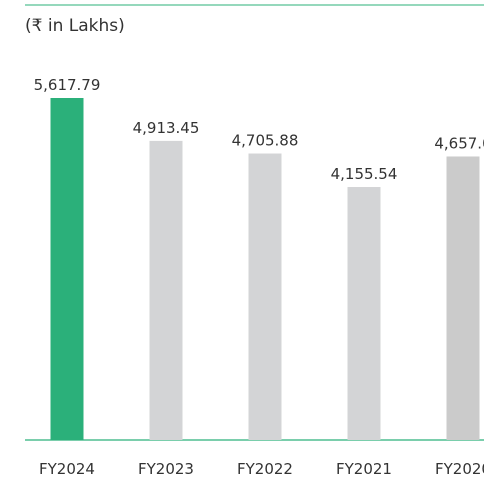 This screenshot has height=477, width=484. I want to click on value-label: 4,657.0, so click(459, 143).